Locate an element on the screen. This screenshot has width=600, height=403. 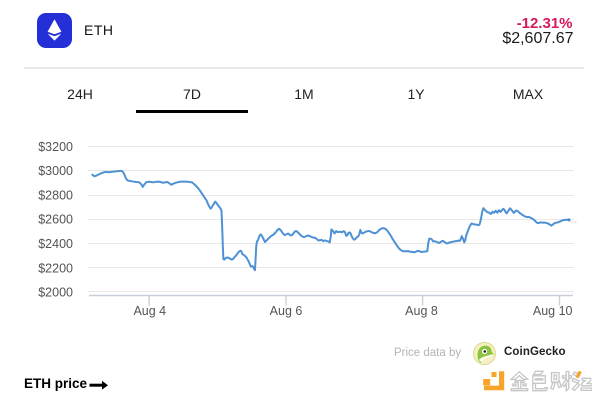
svg-text: Aug 6 is located at coordinates (286, 311).